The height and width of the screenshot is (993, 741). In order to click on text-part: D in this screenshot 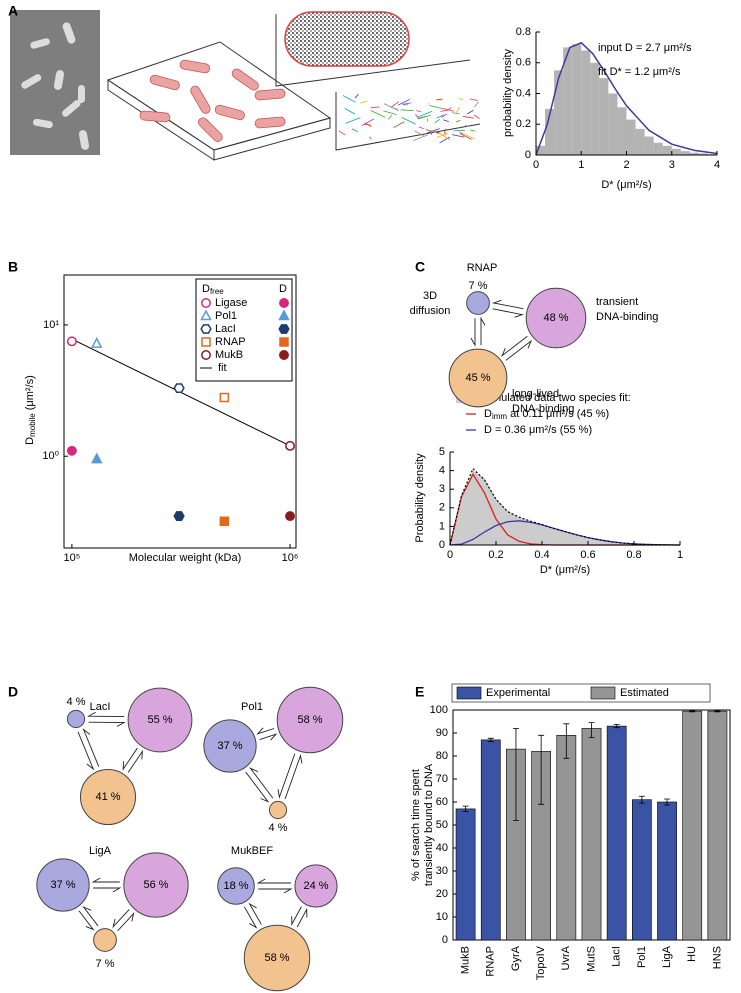, I will do `click(30, 441)`.